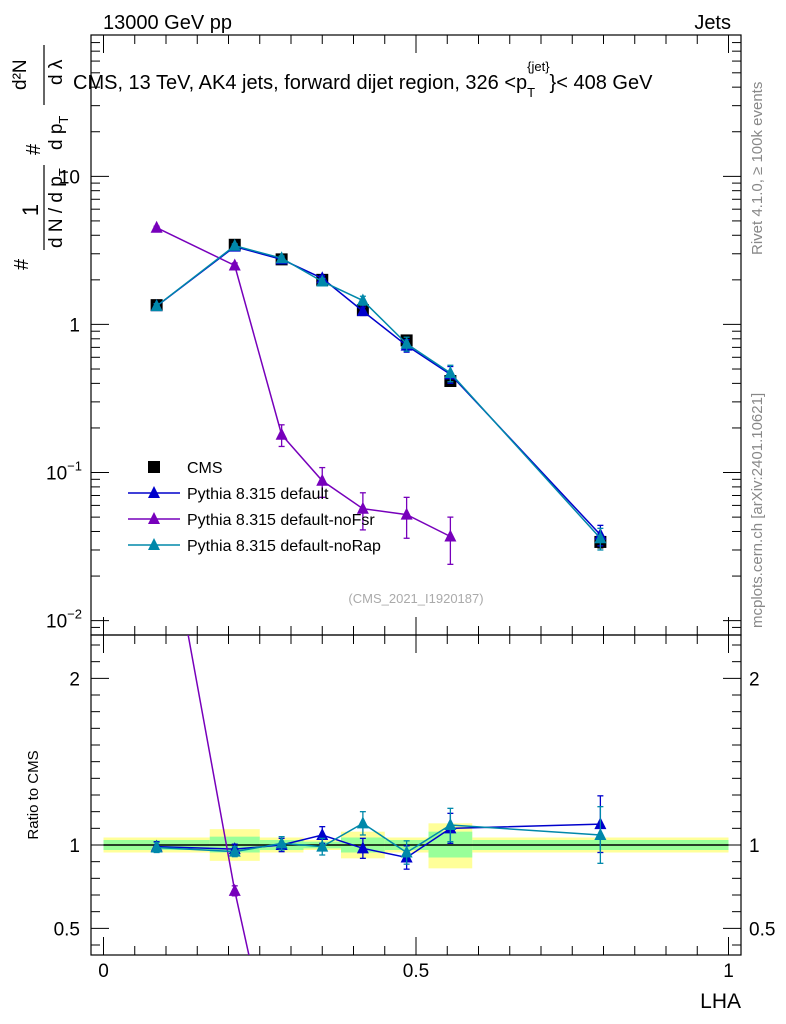  What do you see at coordinates (258, 494) in the screenshot?
I see `legend-label: Pythia 8.315 default` at bounding box center [258, 494].